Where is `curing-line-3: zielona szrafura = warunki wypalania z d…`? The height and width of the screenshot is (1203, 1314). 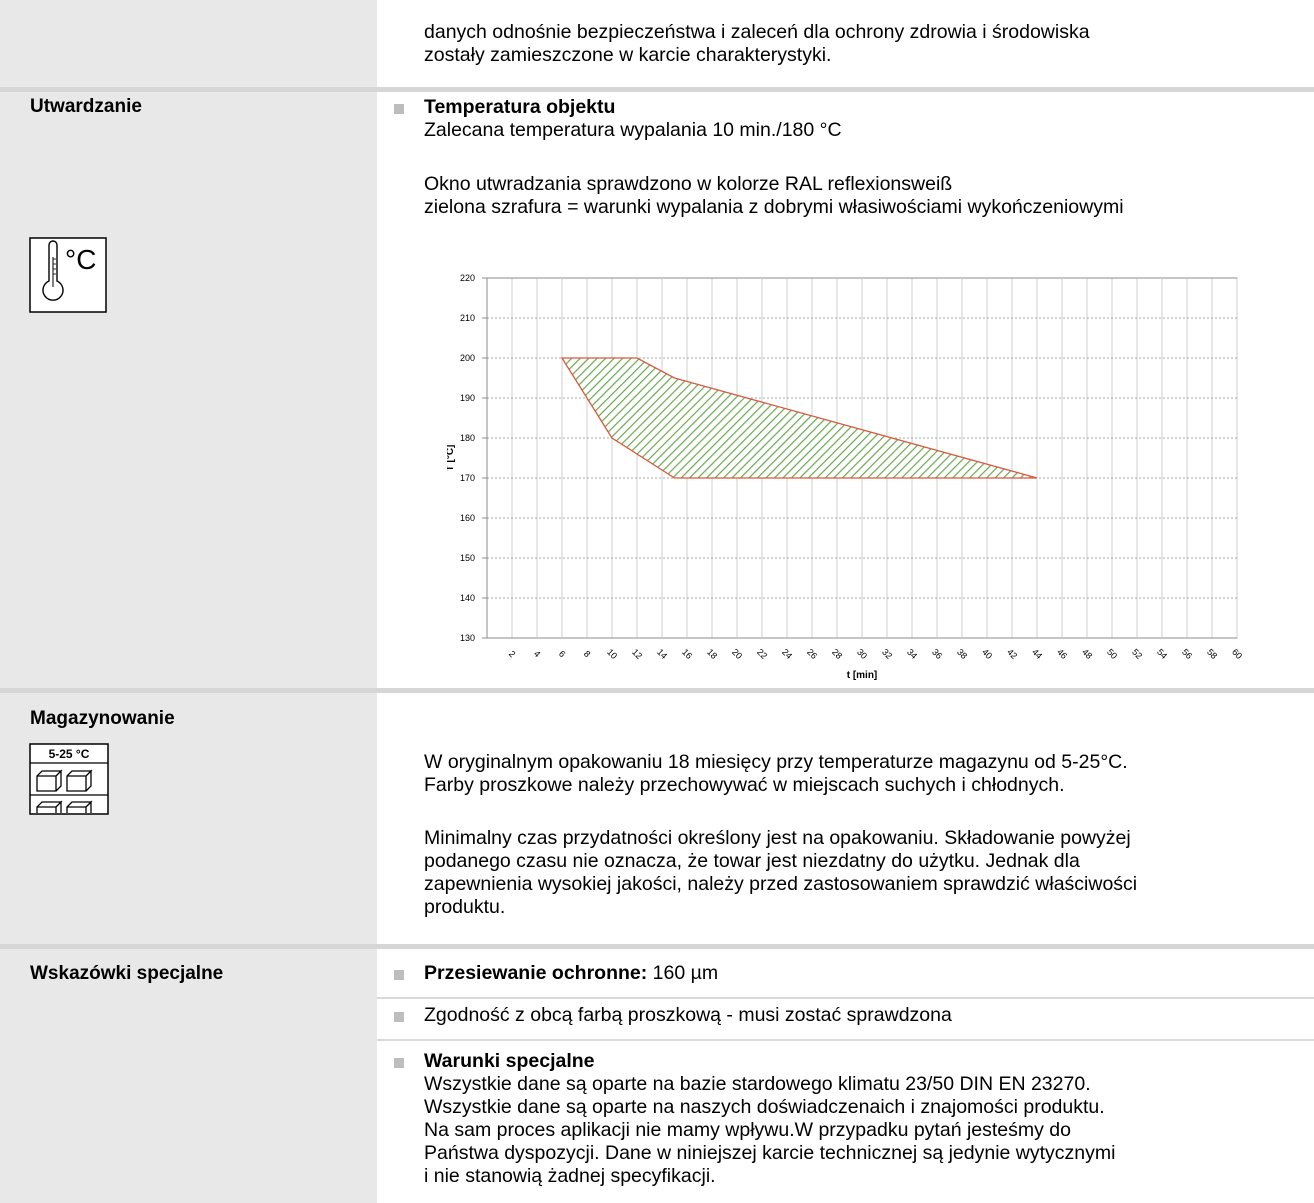
curing-line-3: zielona szrafura = warunki wypalania z d… is located at coordinates (774, 207).